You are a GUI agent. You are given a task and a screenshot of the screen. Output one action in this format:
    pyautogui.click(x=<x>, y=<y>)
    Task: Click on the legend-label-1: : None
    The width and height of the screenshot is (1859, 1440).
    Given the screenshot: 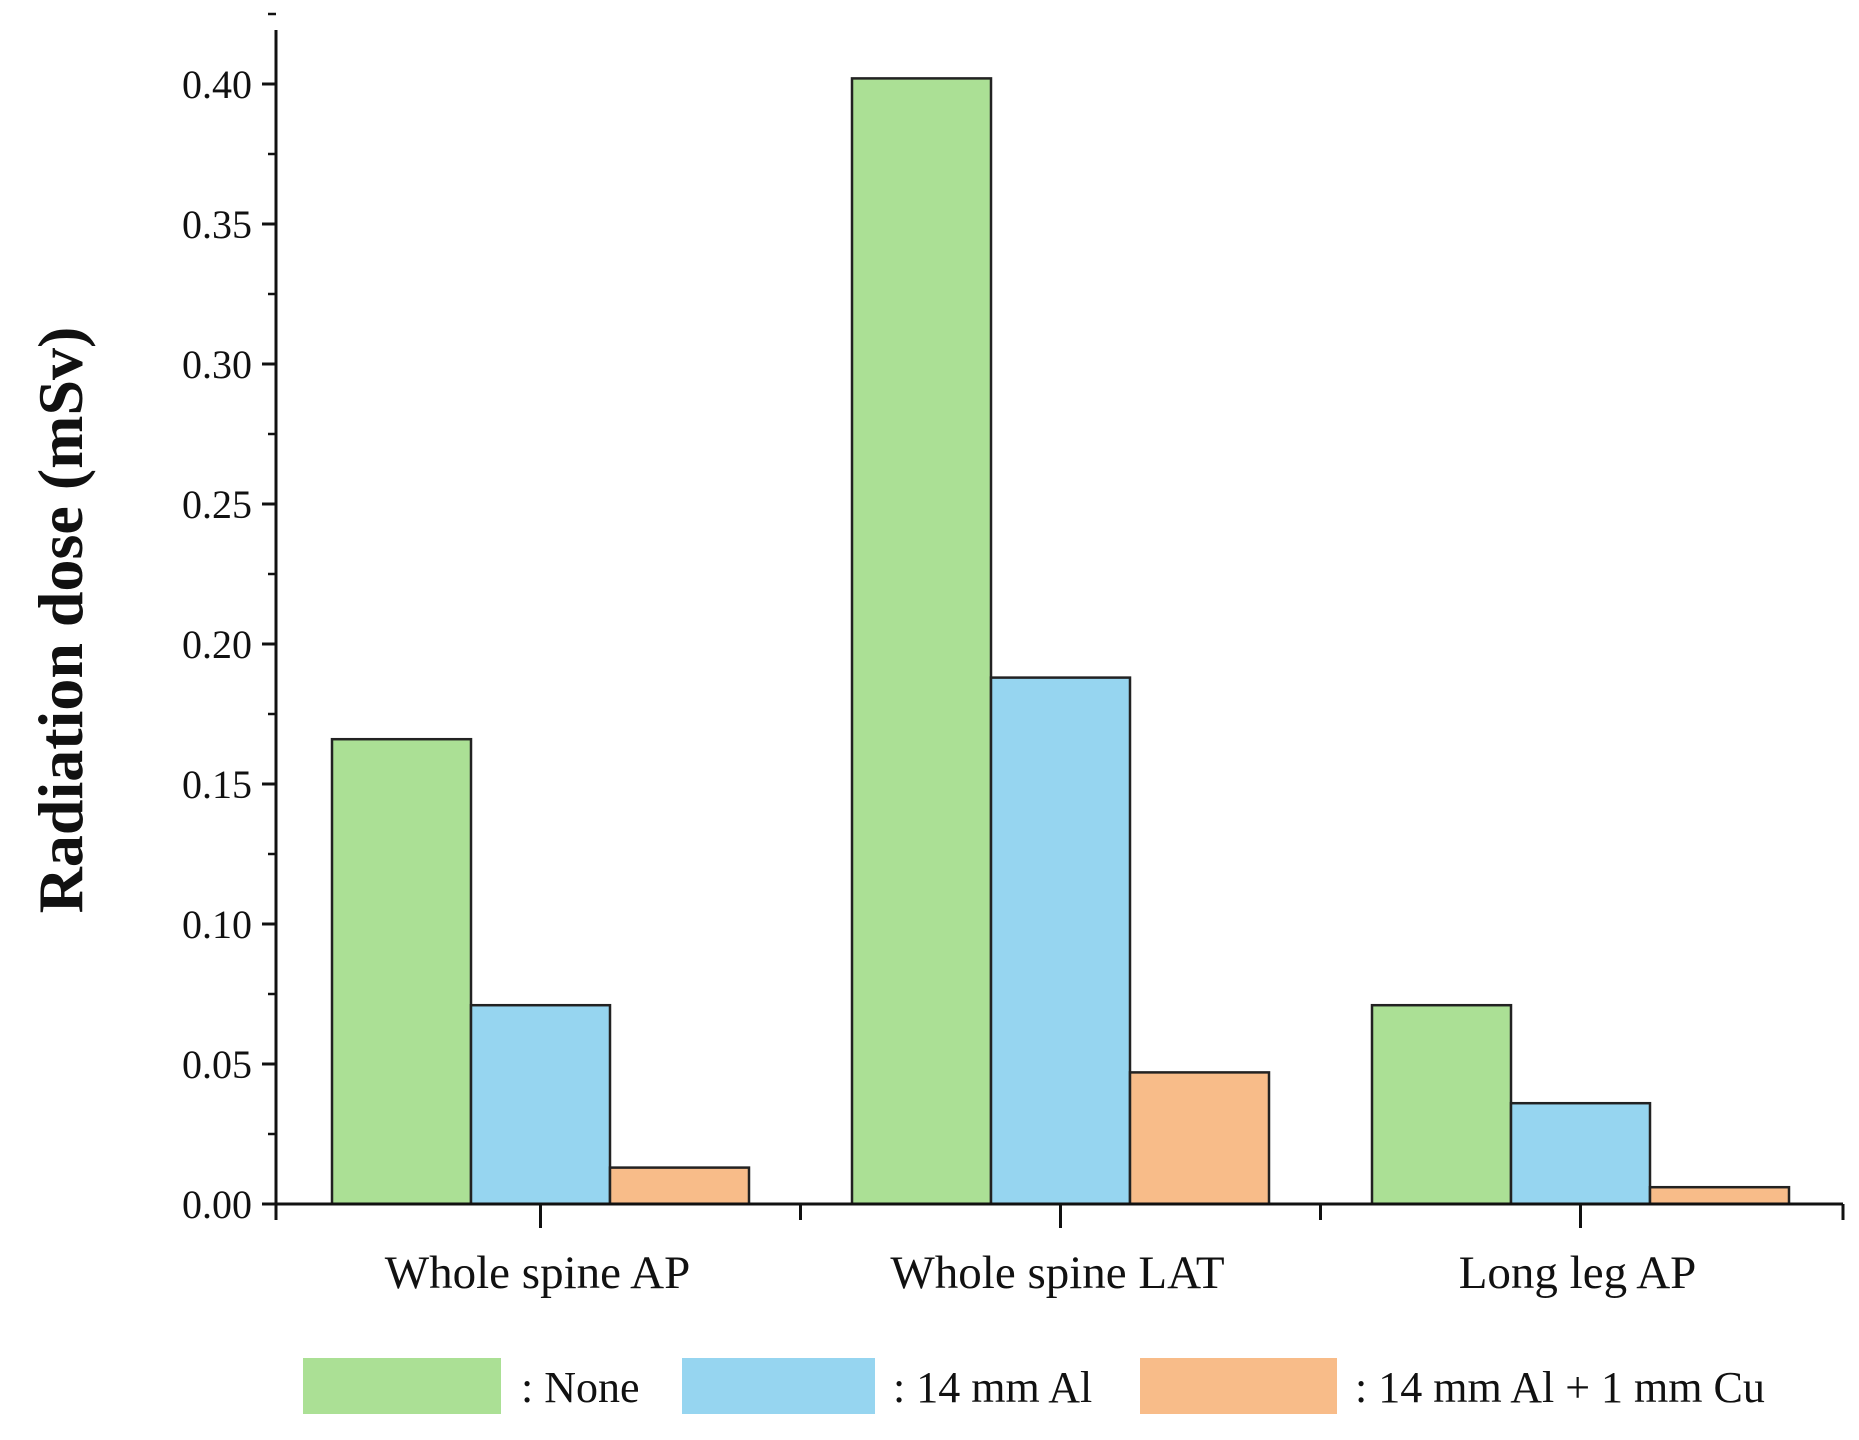 What is the action you would take?
    pyautogui.click(x=580, y=1387)
    